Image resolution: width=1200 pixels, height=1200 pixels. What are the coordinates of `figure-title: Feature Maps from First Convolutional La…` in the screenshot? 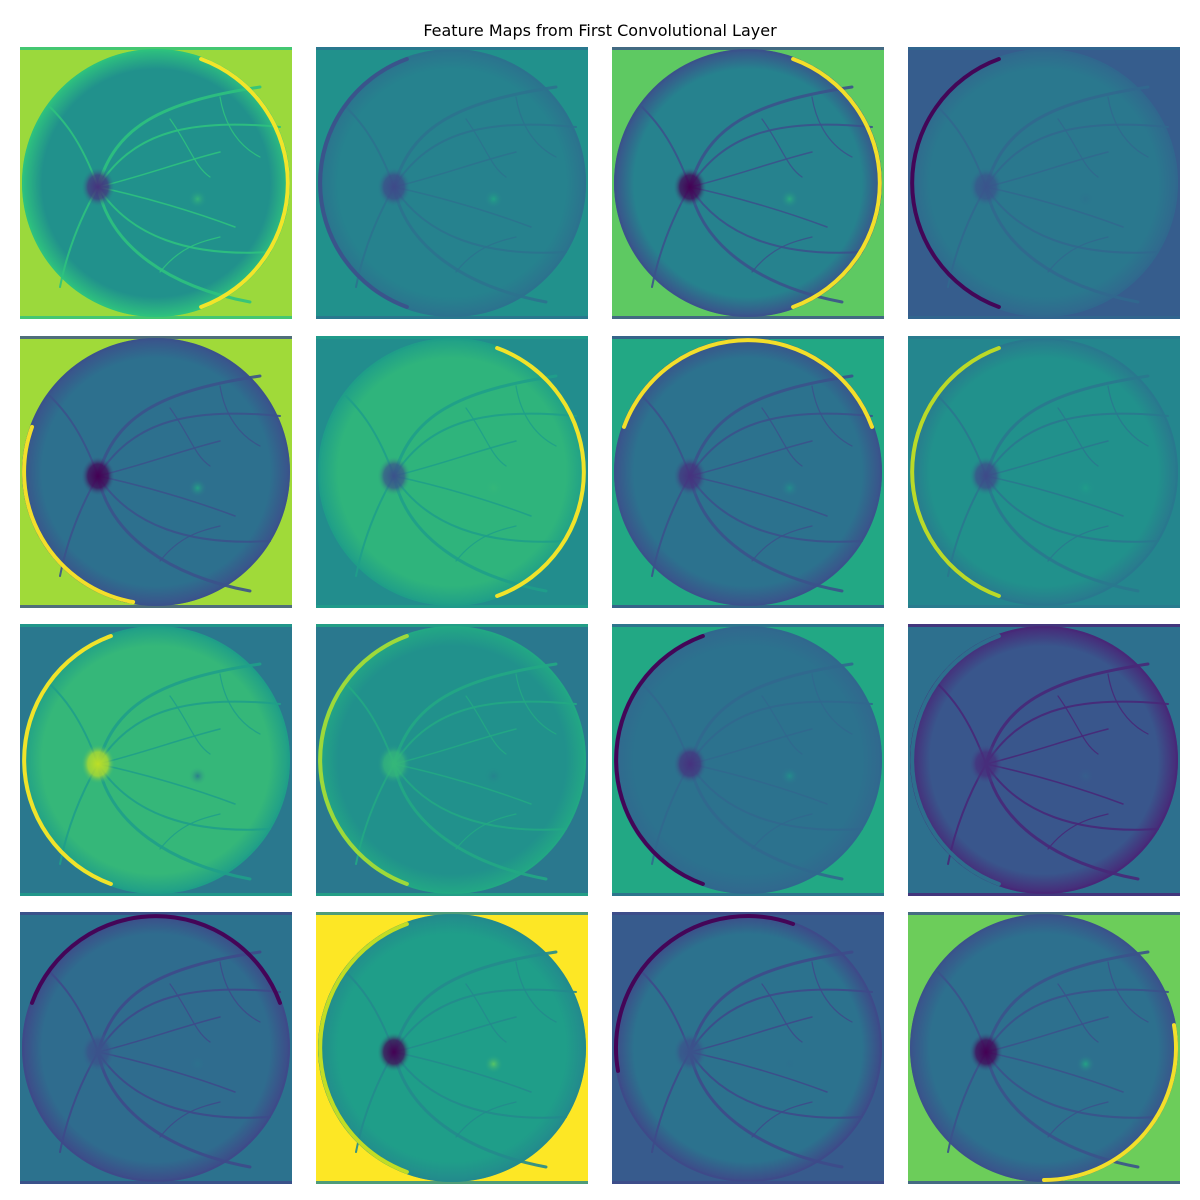 It's located at (600, 30).